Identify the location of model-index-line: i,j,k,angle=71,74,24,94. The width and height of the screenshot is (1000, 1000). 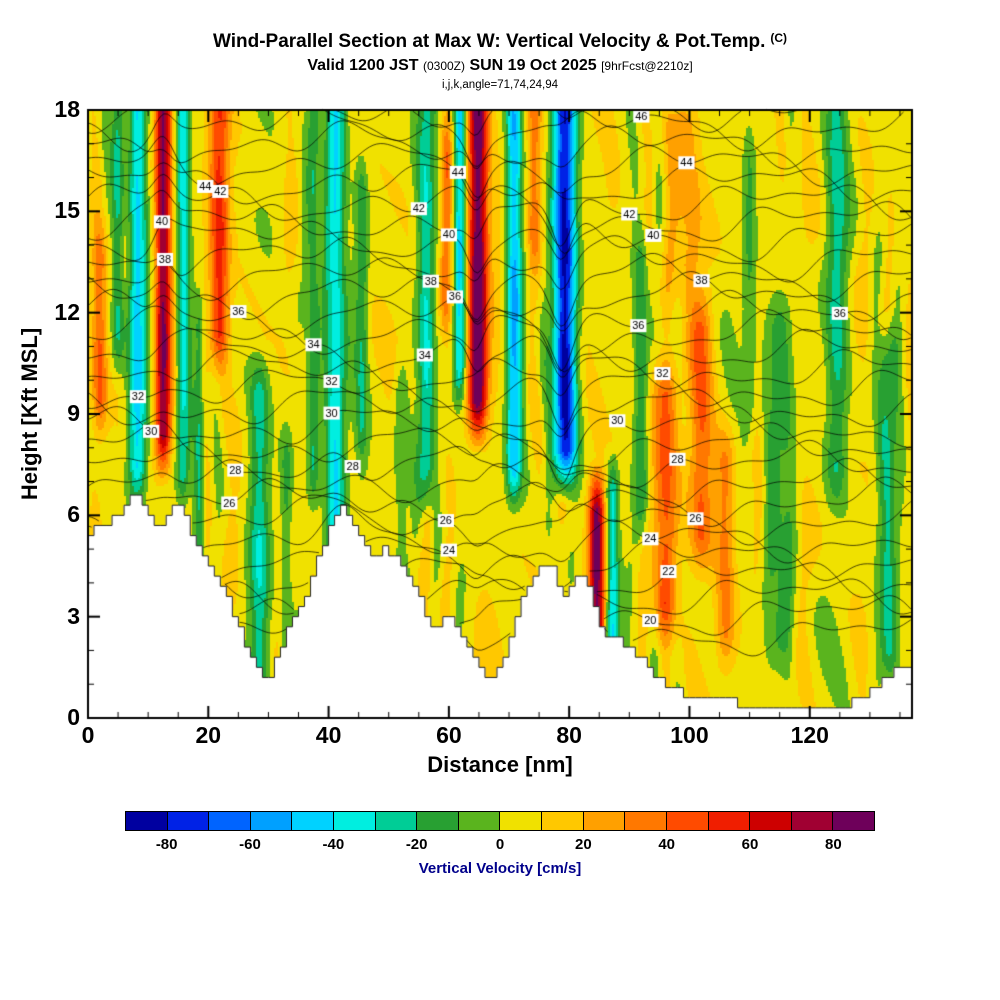
(500, 85).